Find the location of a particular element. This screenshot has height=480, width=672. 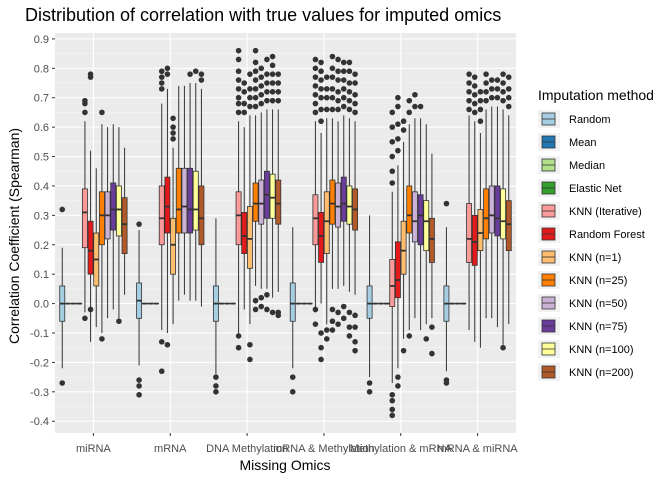

legend-label: KNN (Iterative) is located at coordinates (605, 212).